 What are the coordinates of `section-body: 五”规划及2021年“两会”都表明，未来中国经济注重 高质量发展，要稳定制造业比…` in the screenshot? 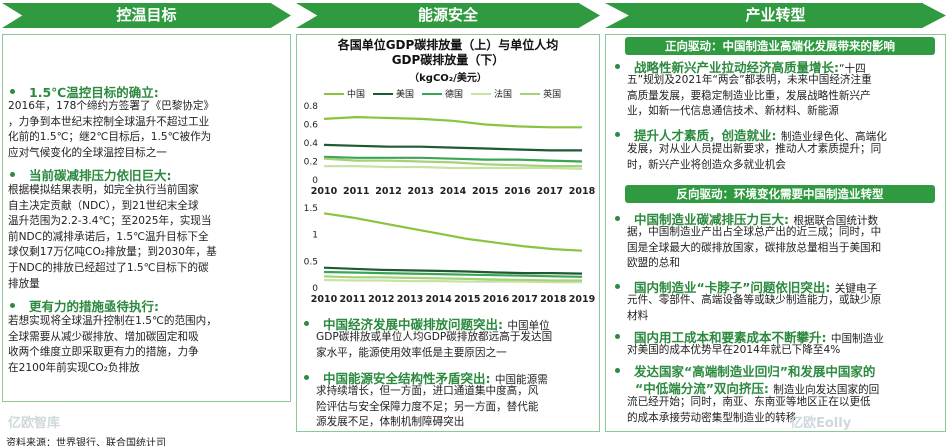 It's located at (785, 96).